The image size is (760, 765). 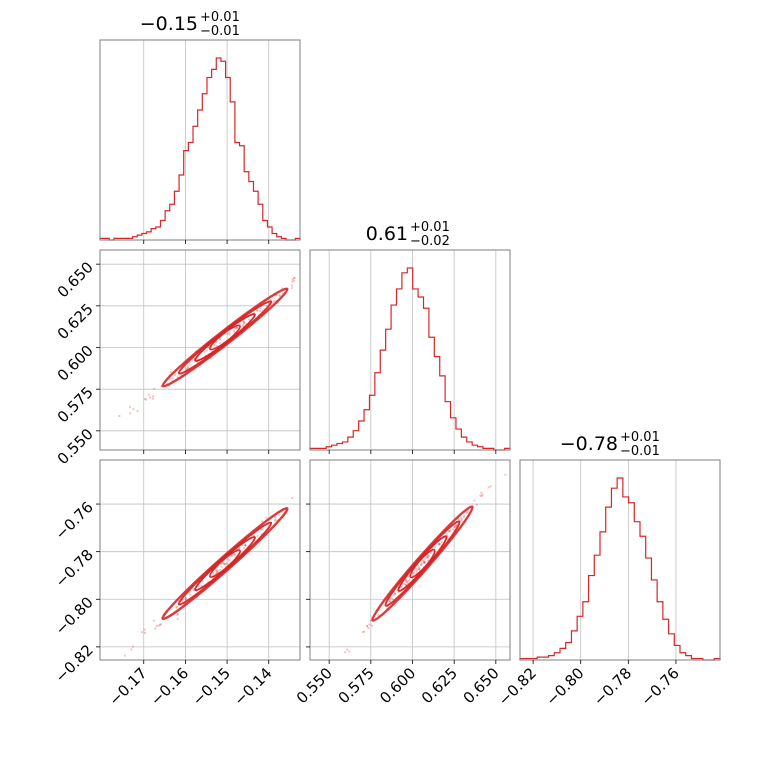 I want to click on hist-panel-2: 0.61 +0.01−0.02, so click(x=410, y=337).